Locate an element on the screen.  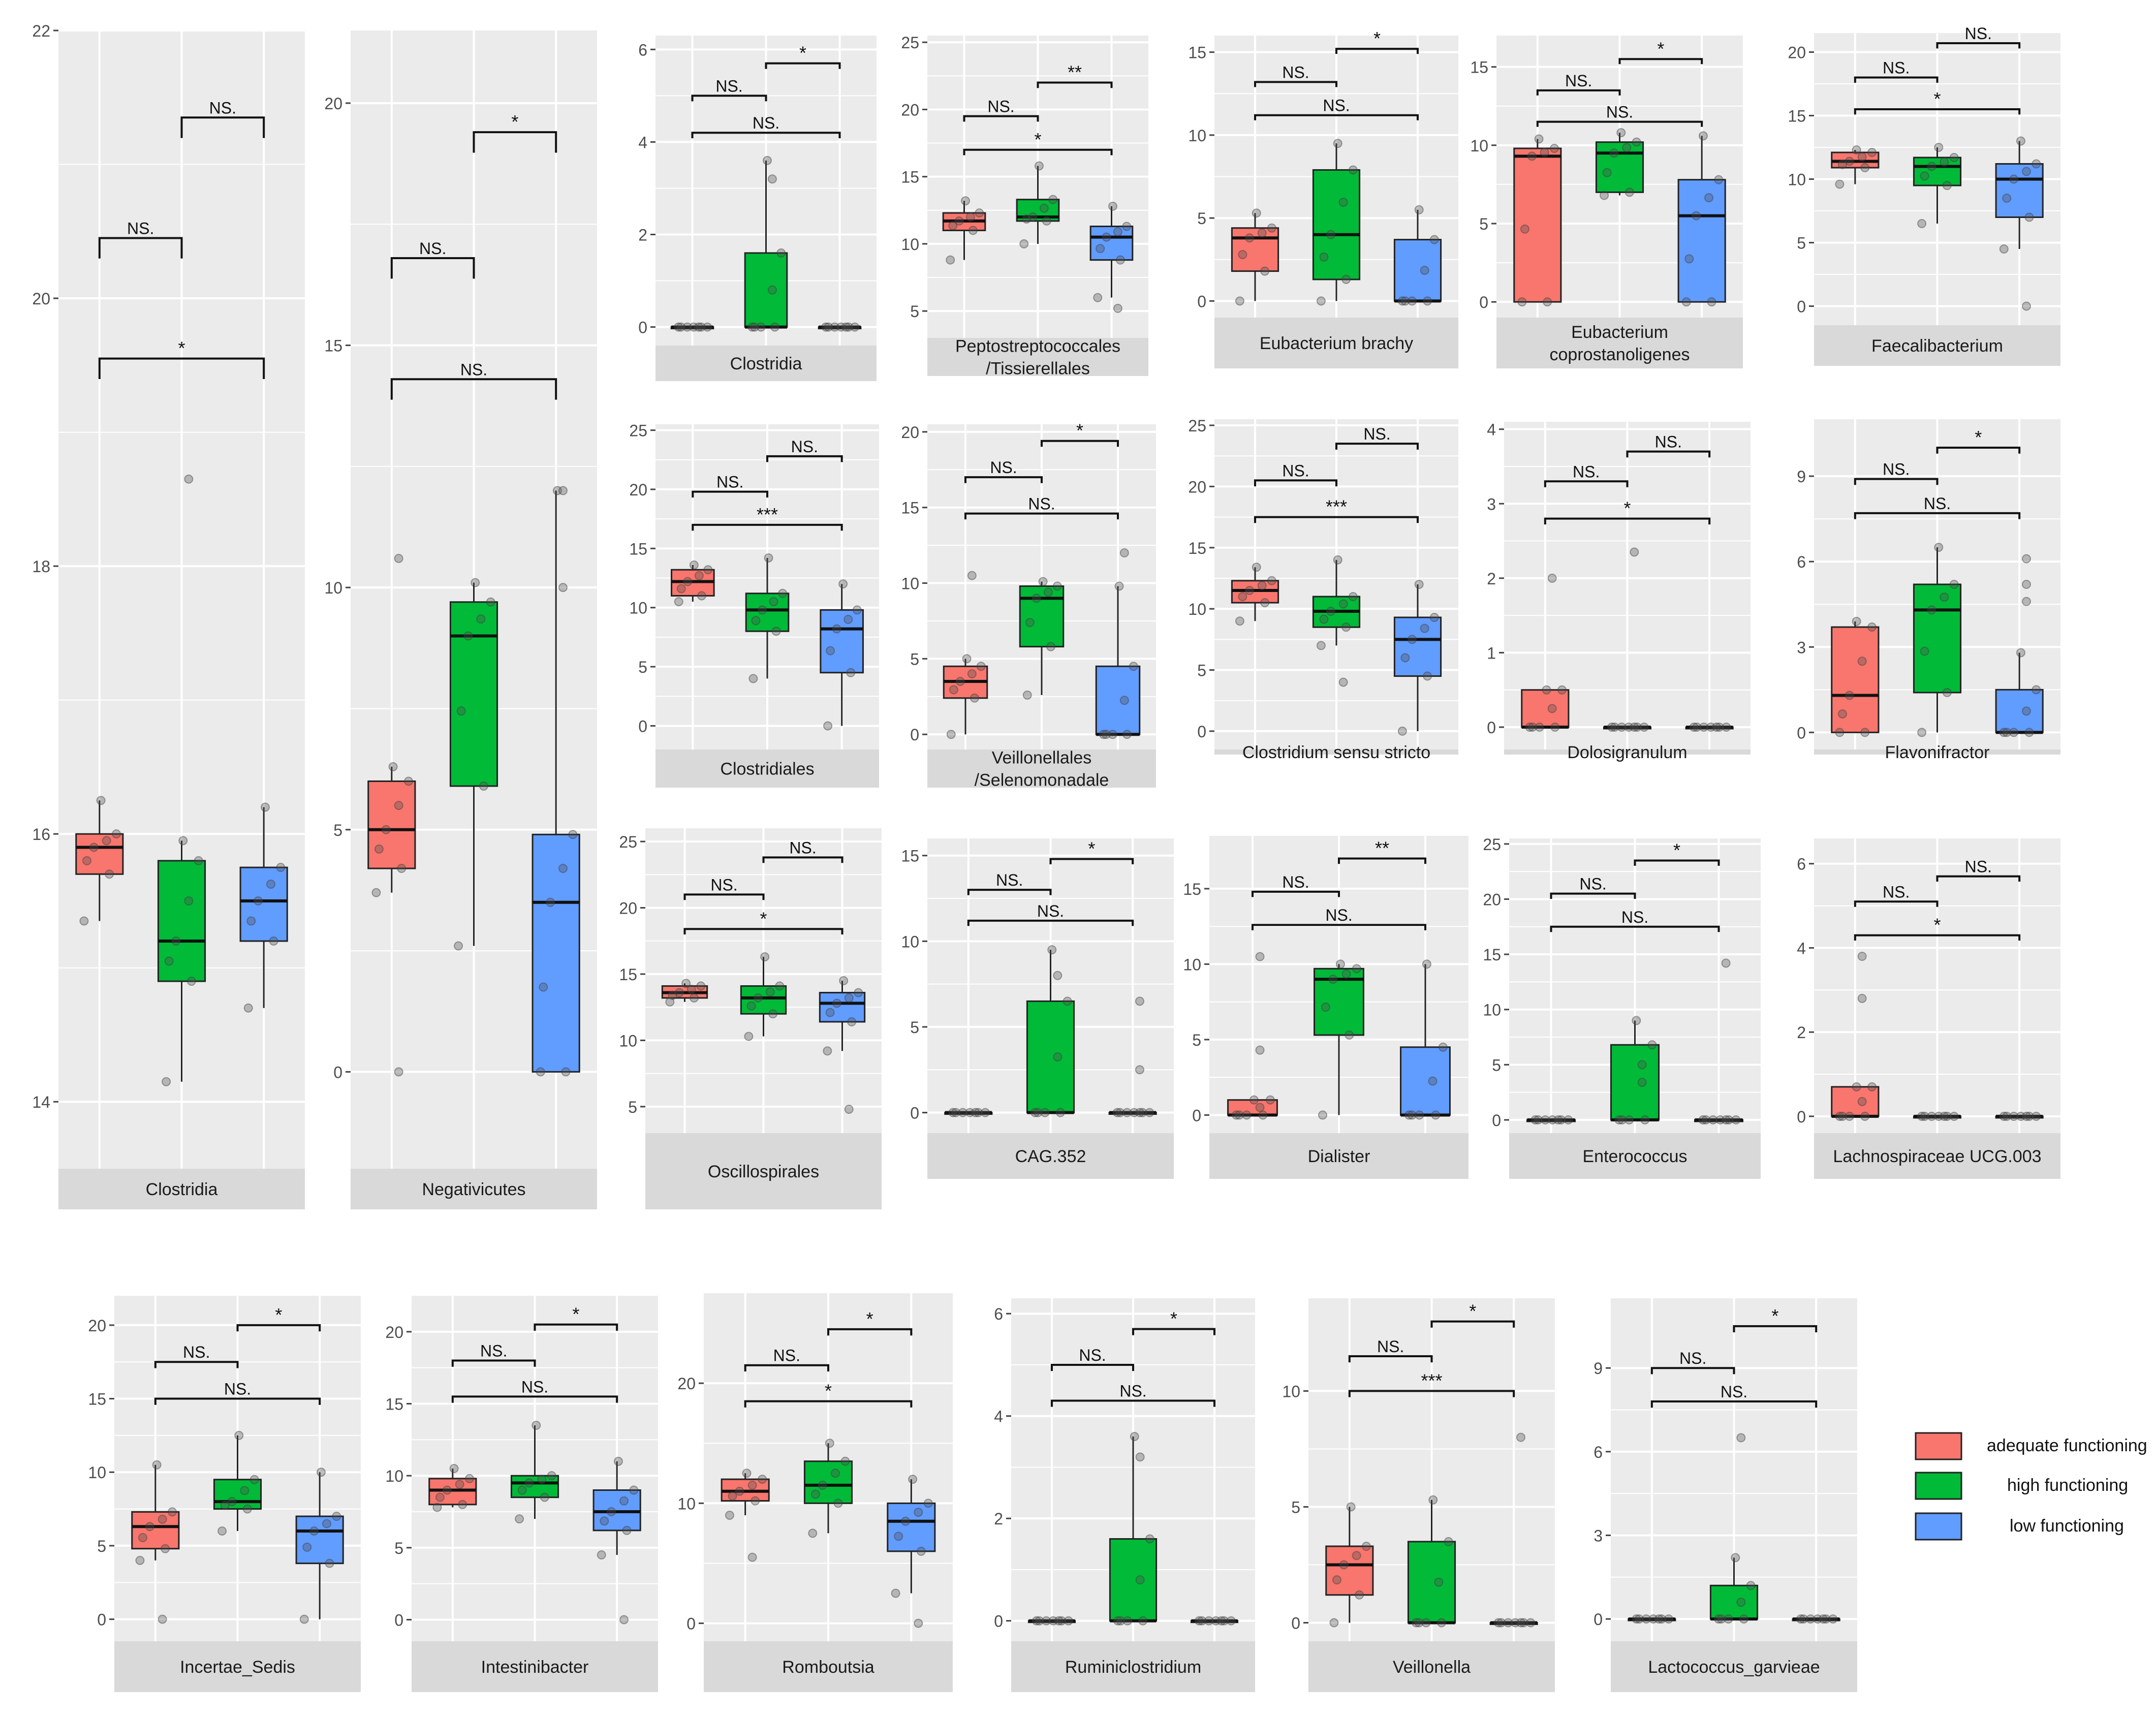
y-tick-label: 9 is located at coordinates (1598, 1368).